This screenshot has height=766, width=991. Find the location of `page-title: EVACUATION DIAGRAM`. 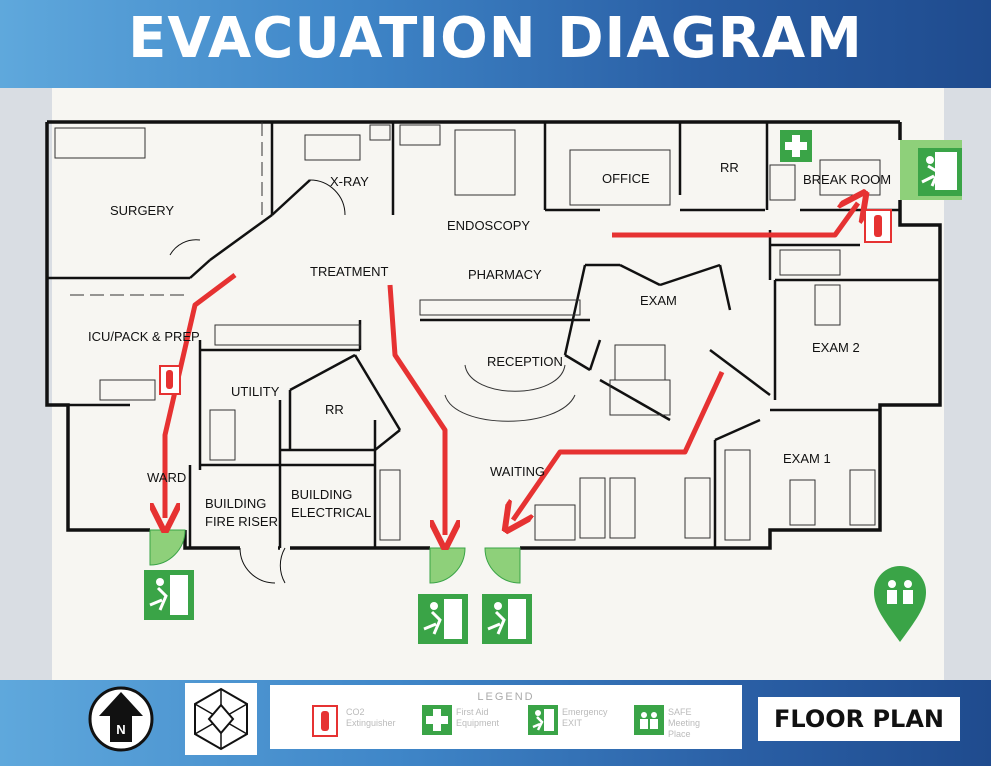

page-title: EVACUATION DIAGRAM is located at coordinates (495, 38).